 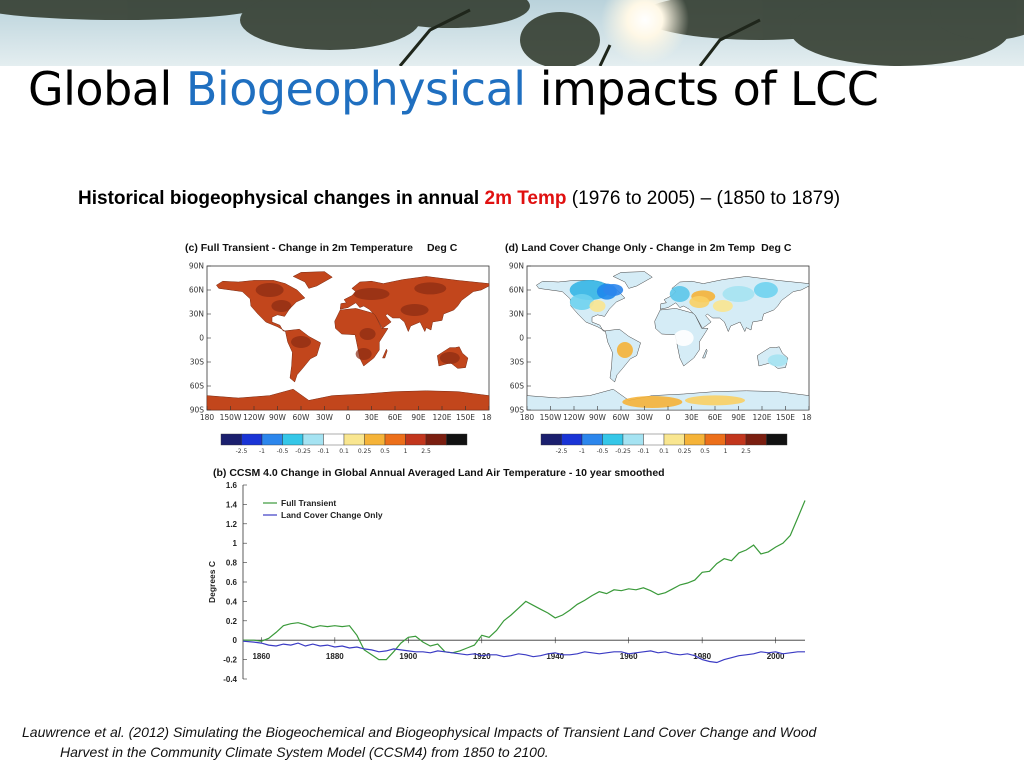 I want to click on colorbar-label: -1, so click(x=582, y=451).